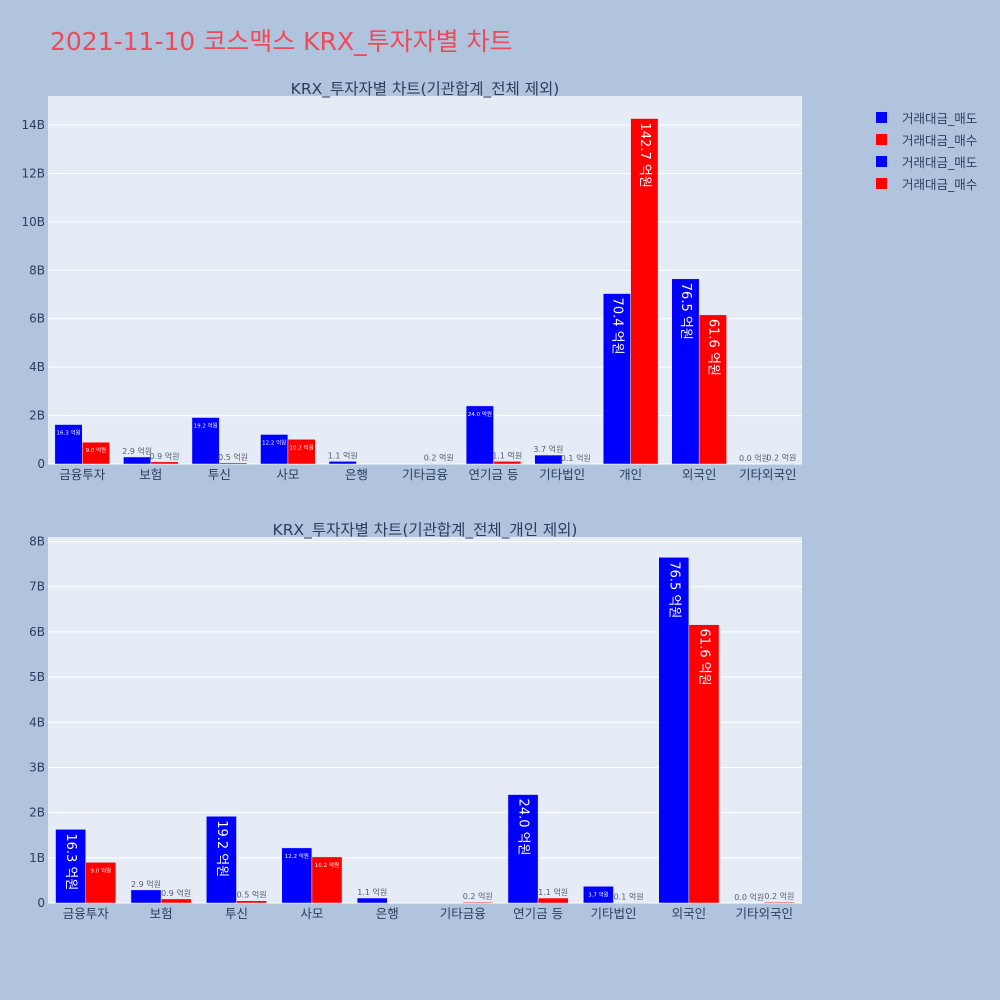  Describe the element at coordinates (233, 457) in the screenshot. I see `bar-label: 0.5 억원` at that location.